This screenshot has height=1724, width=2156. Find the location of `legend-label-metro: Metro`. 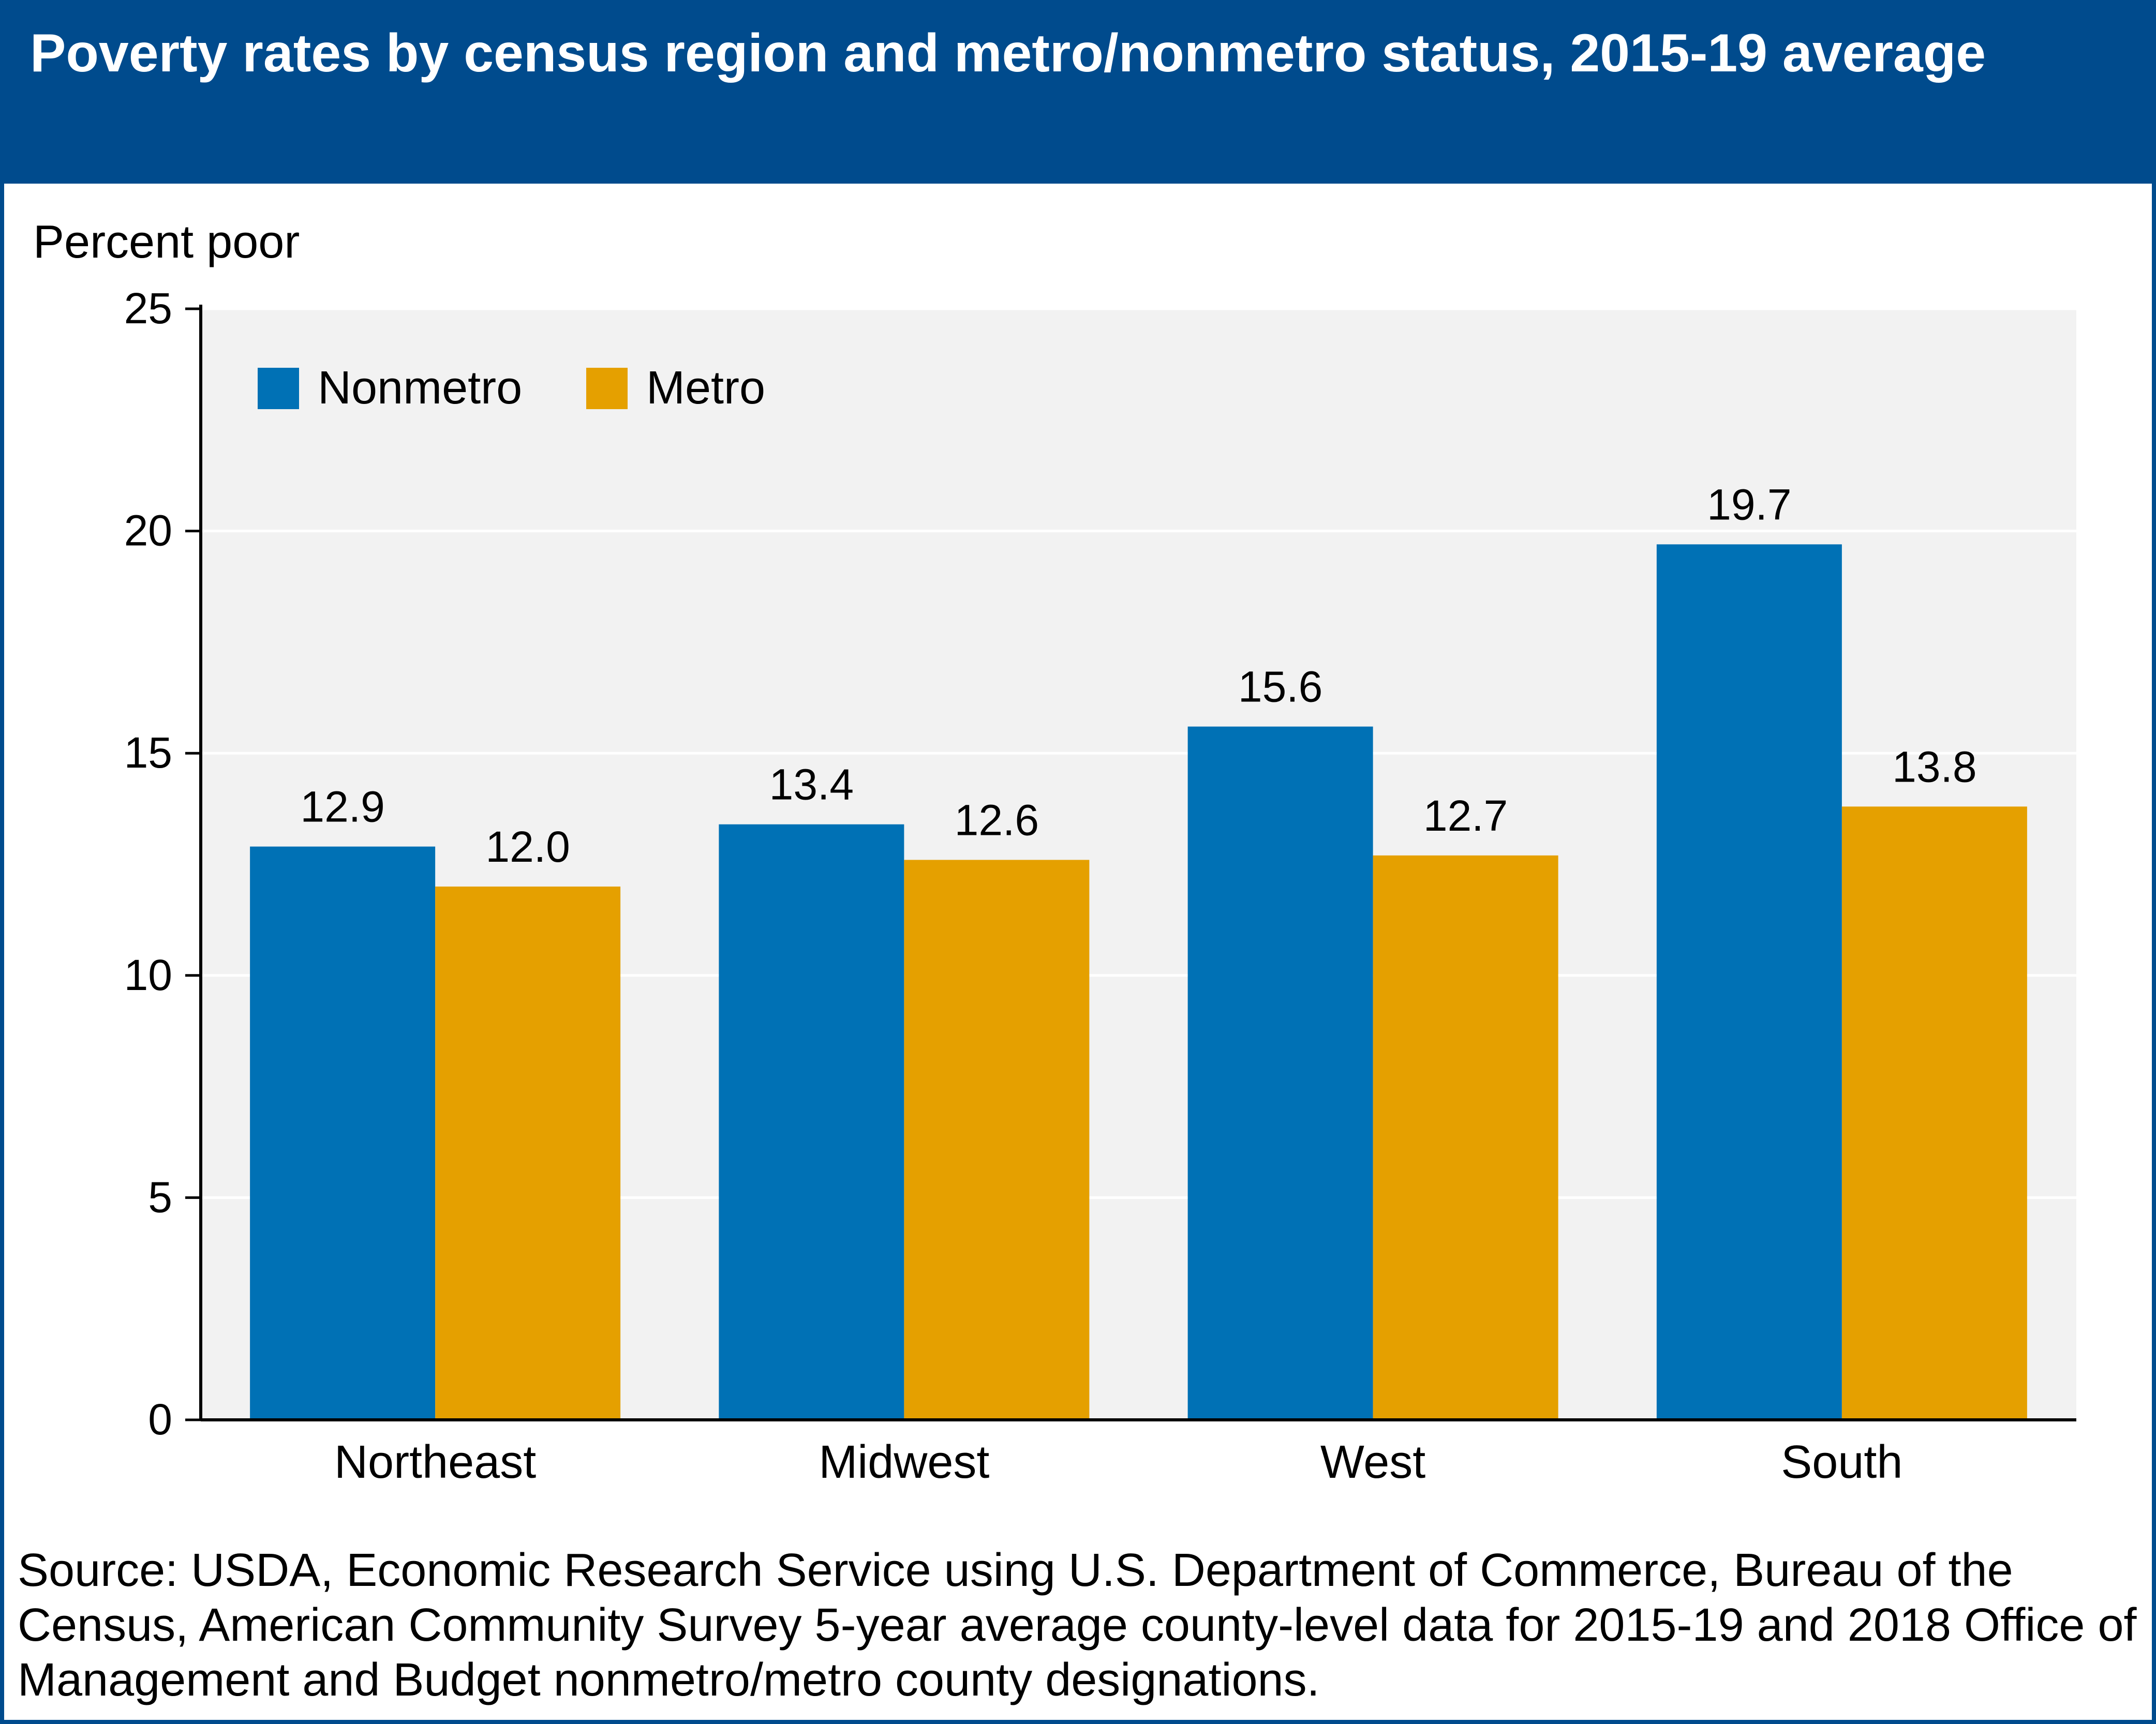

legend-label-metro: Metro is located at coordinates (705, 388).